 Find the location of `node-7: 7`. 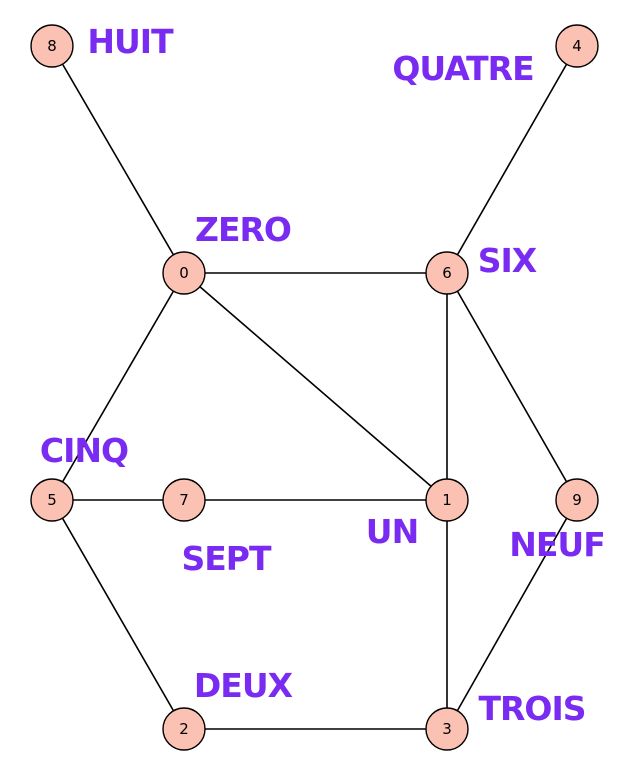

node-7: 7 is located at coordinates (184, 500).